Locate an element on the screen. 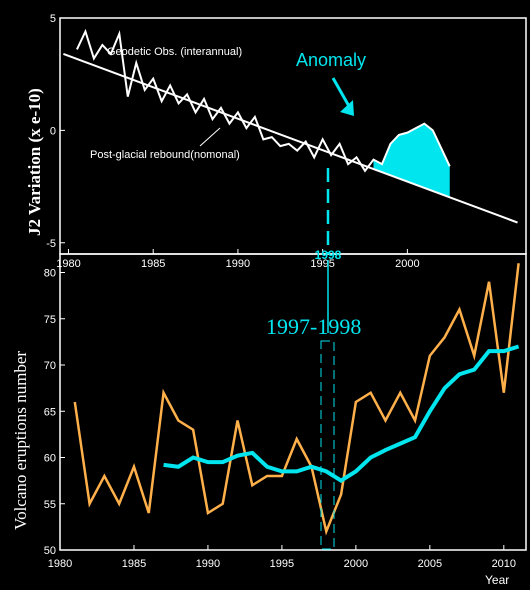 The image size is (530, 590). volcano-y-tick-label: 60 is located at coordinates (50, 459).